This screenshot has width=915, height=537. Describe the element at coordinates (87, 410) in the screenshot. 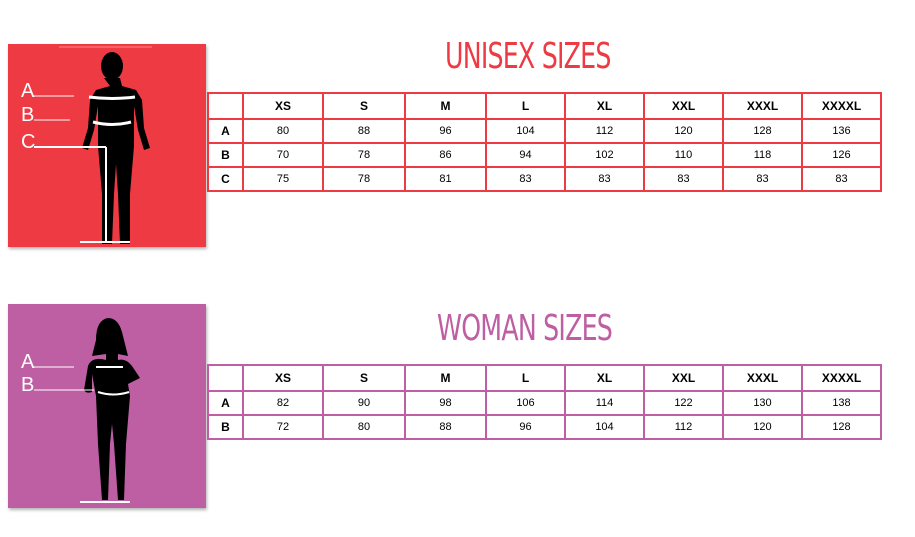

I see `female-silhouette-icon` at that location.